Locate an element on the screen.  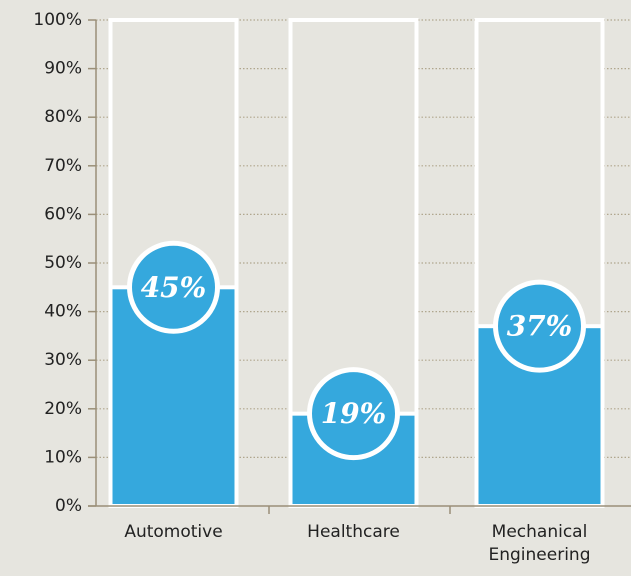
y-tick-label: 100% is located at coordinates (57, 20).